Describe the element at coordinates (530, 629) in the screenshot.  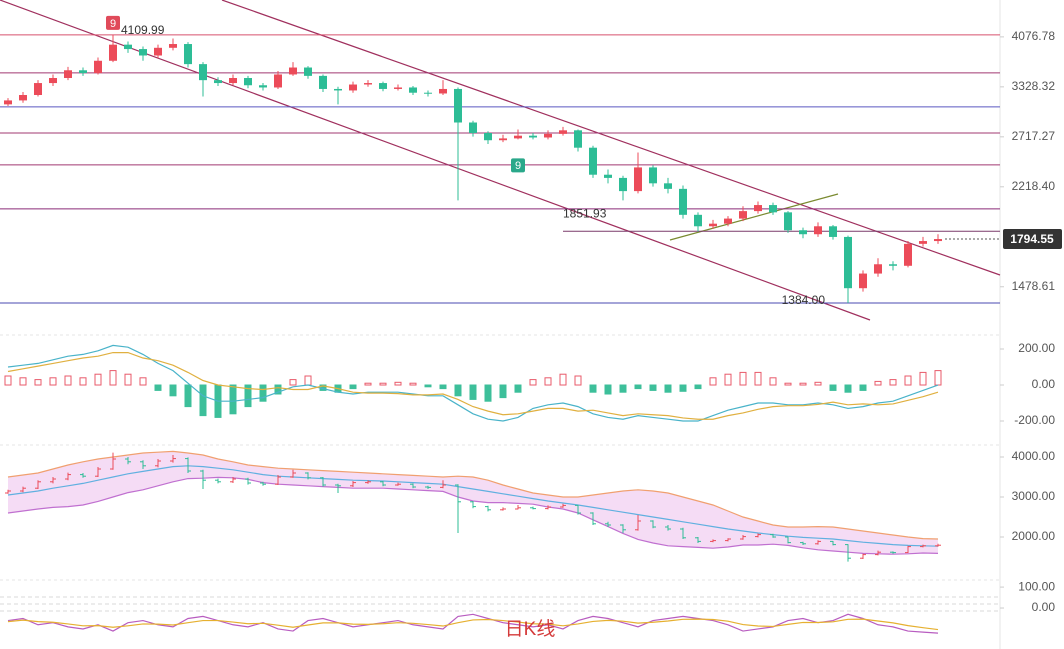
I see `caption: 日K线` at that location.